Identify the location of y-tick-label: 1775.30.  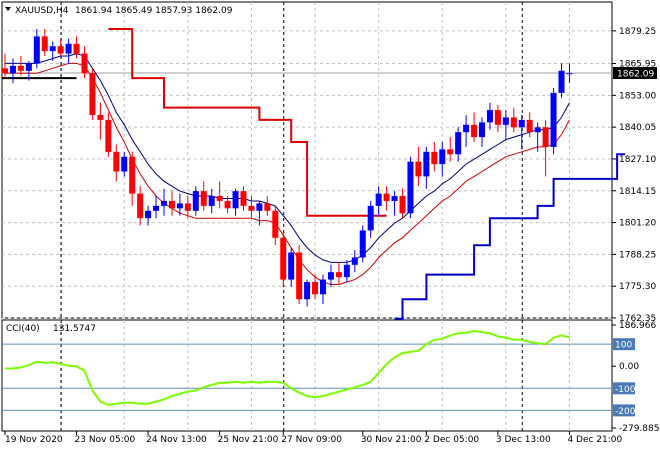
(637, 287).